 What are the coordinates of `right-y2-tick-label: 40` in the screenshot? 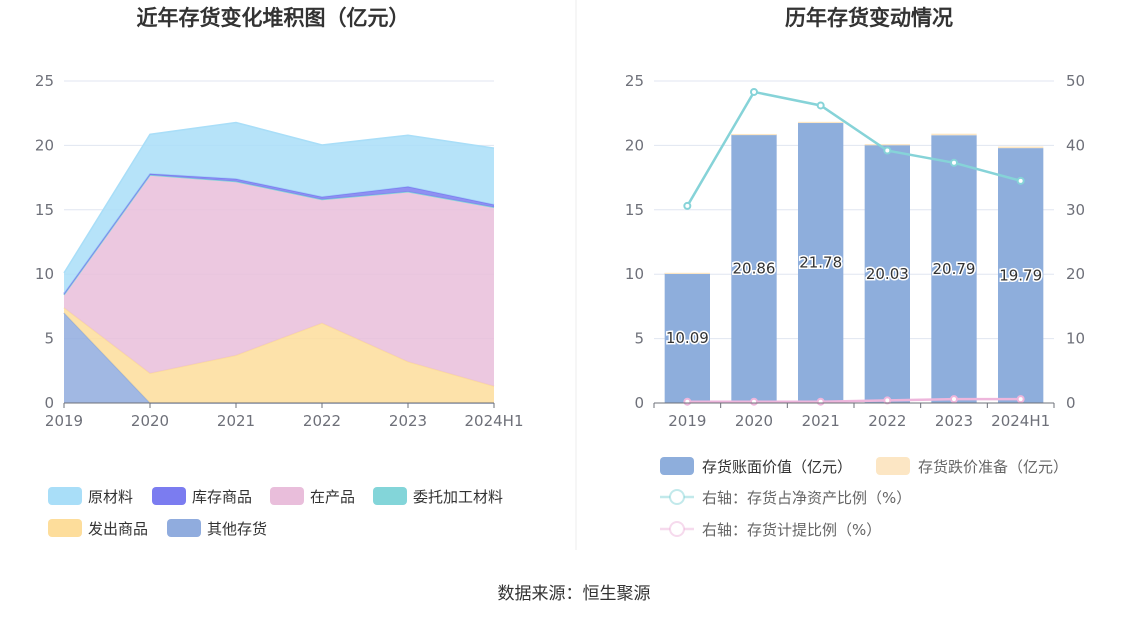 It's located at (1075, 145).